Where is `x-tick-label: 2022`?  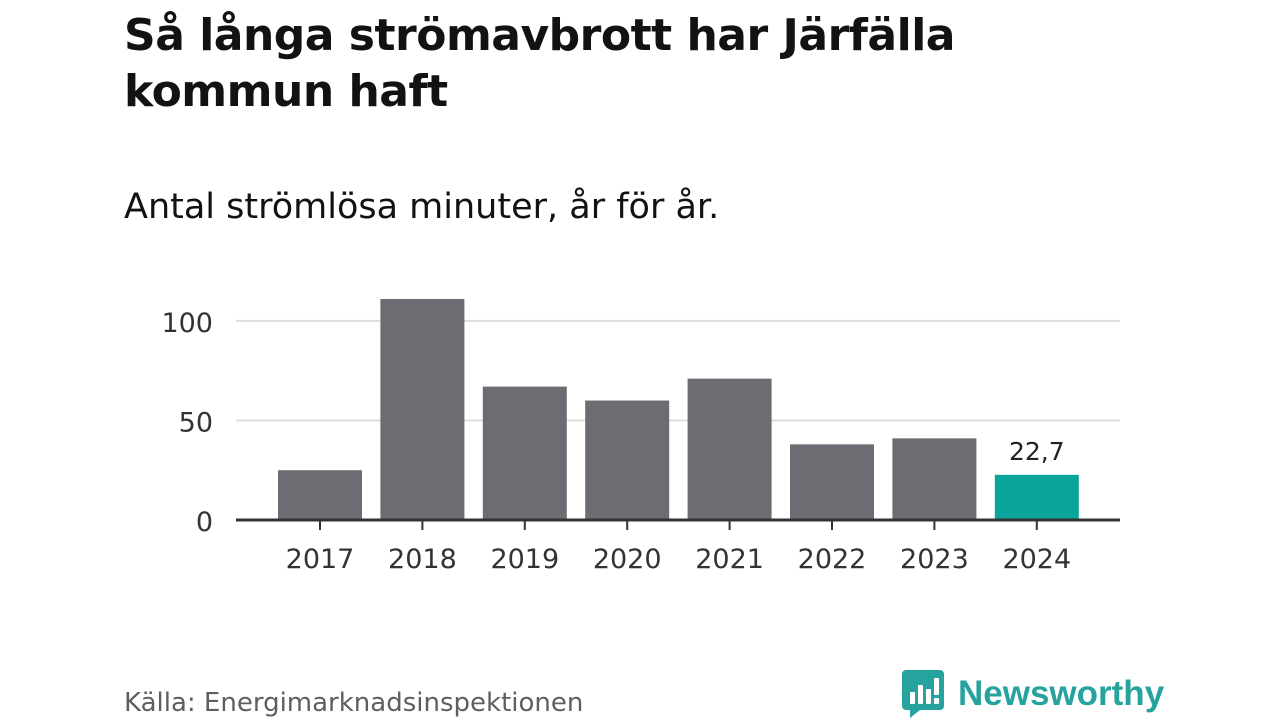
x-tick-label: 2022 is located at coordinates (832, 559).